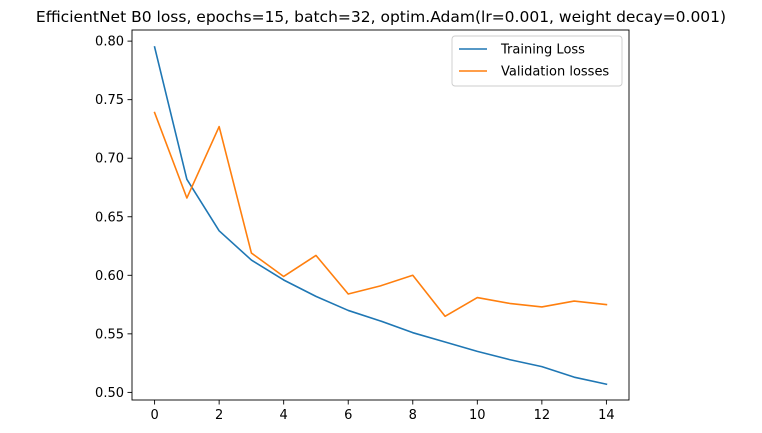  What do you see at coordinates (109, 276) in the screenshot?
I see `y-tick-label: 0.60` at bounding box center [109, 276].